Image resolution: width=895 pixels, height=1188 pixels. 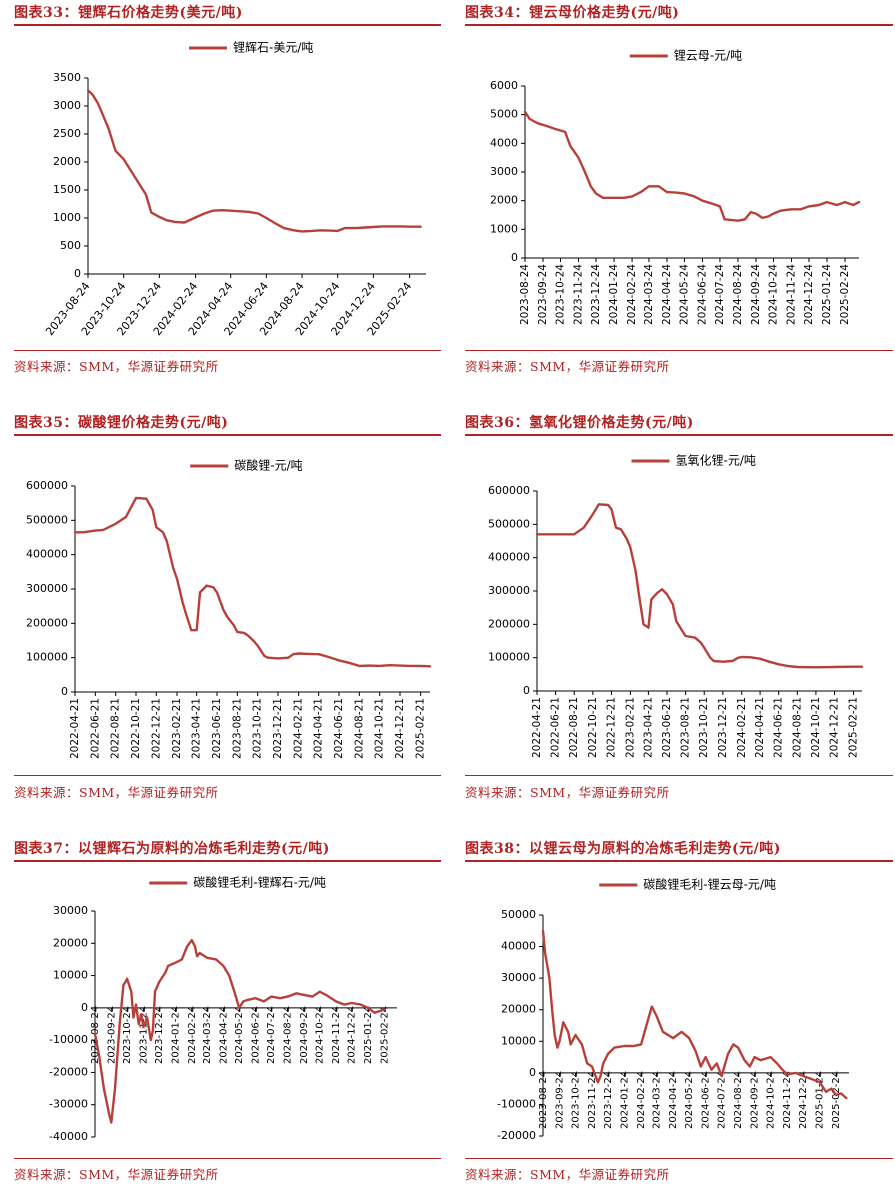 I want to click on x-tick-label: 2024-04-24, so click(x=667, y=294).